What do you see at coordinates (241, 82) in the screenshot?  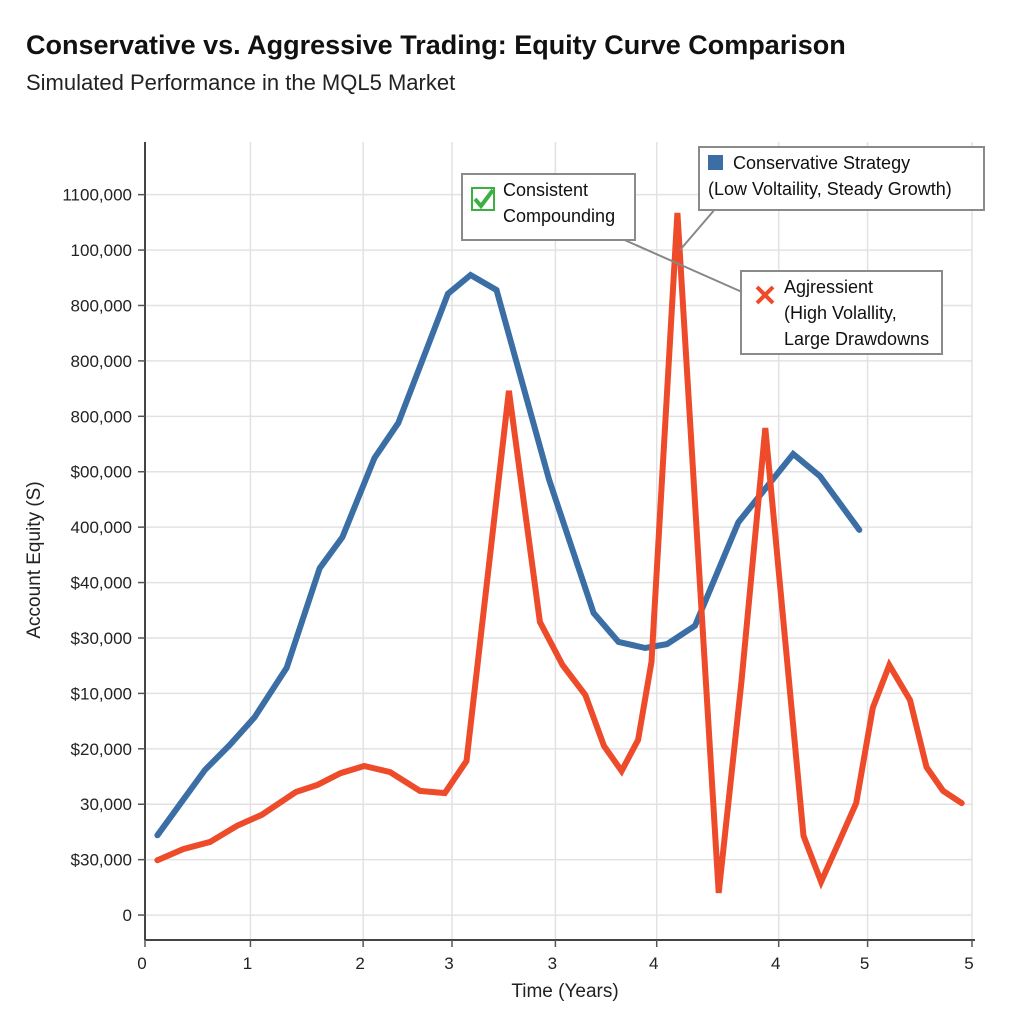 I see `chart-subtitle: Simulated Performance in the MQL5 Market` at bounding box center [241, 82].